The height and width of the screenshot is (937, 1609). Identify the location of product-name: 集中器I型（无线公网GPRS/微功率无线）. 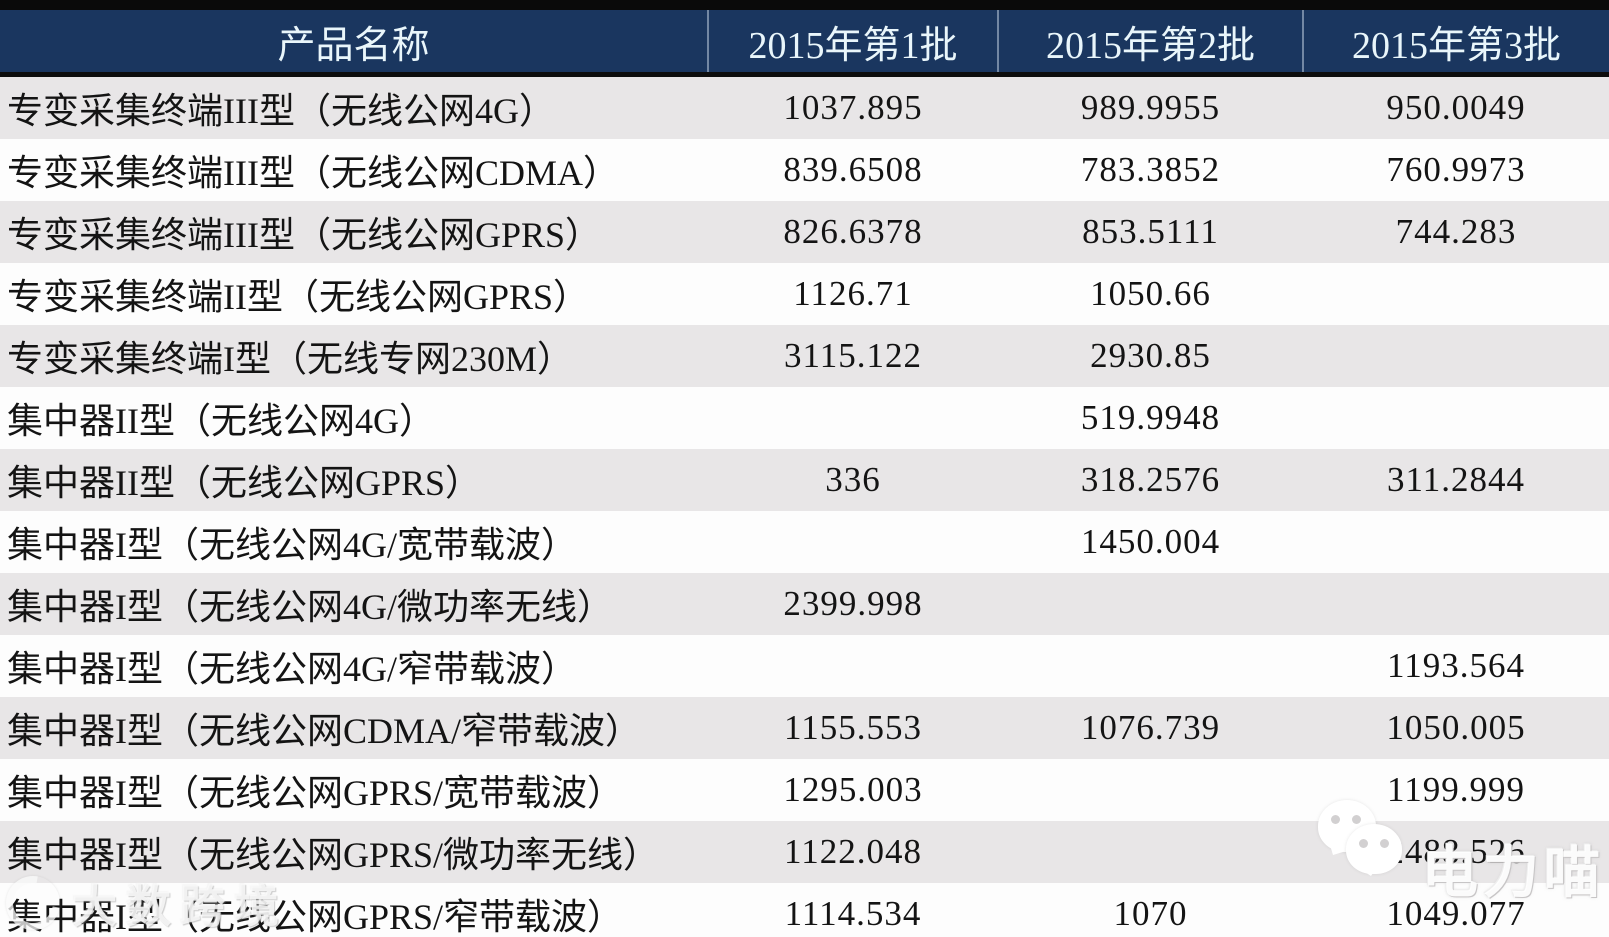
(333, 855).